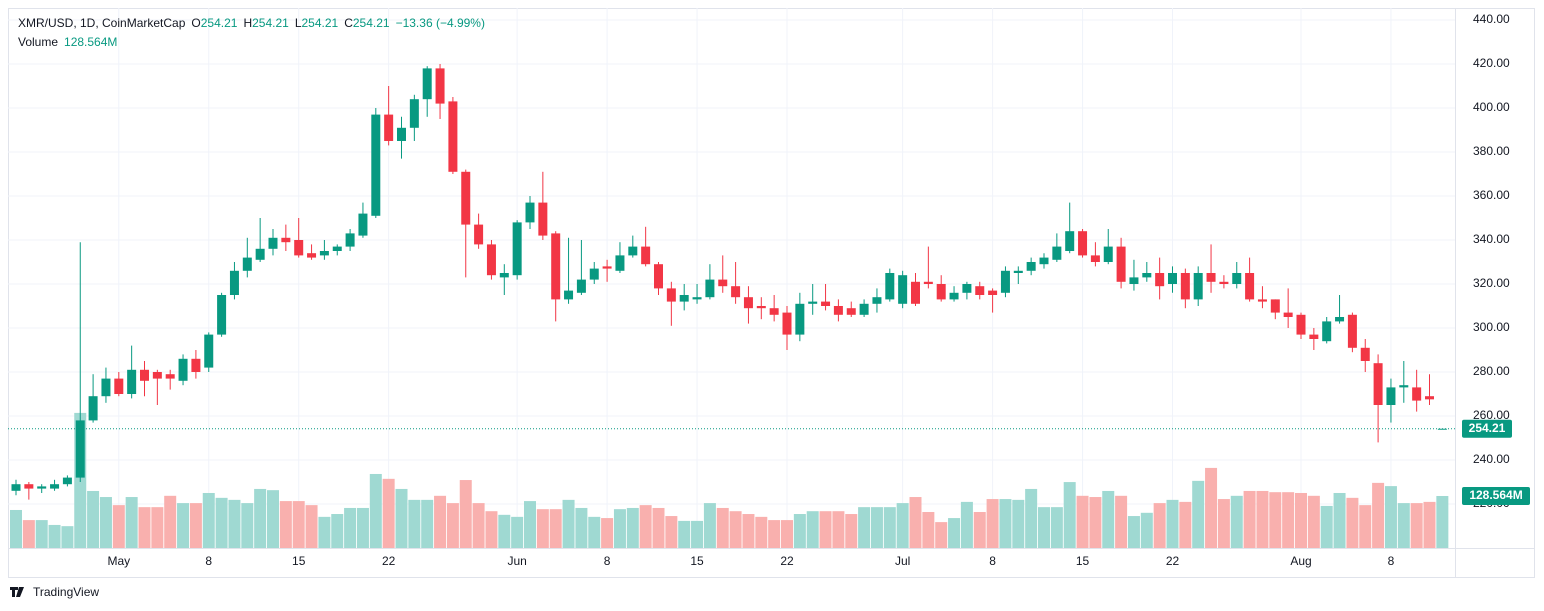  What do you see at coordinates (299, 561) in the screenshot?
I see `x-tick-label: 15` at bounding box center [299, 561].